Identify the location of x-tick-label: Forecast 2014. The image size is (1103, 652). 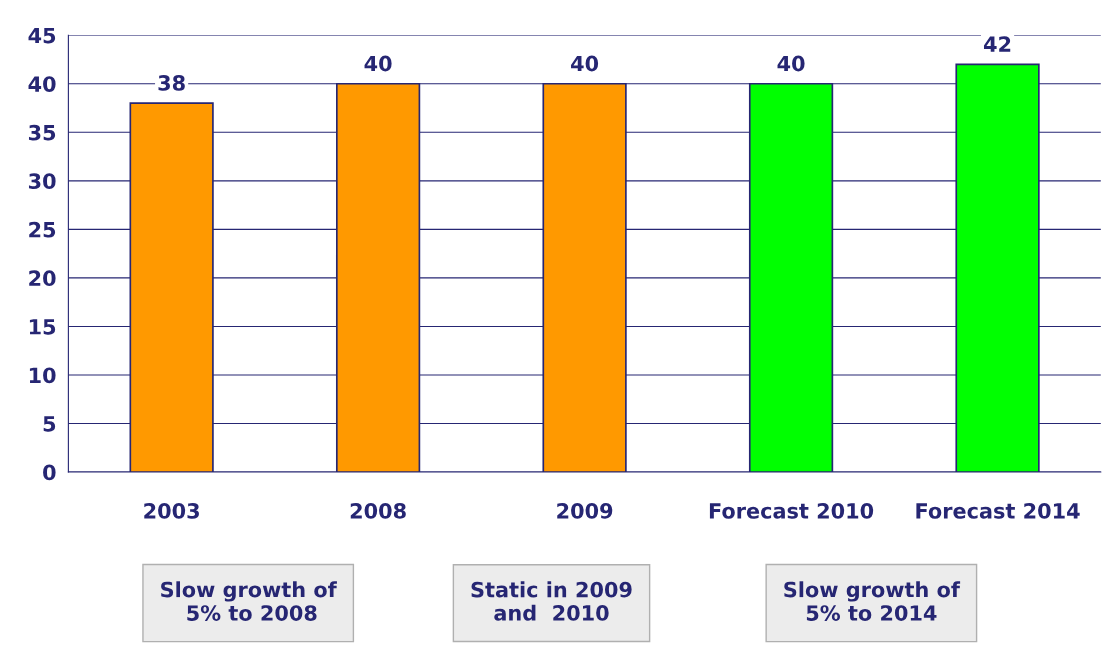
(998, 510).